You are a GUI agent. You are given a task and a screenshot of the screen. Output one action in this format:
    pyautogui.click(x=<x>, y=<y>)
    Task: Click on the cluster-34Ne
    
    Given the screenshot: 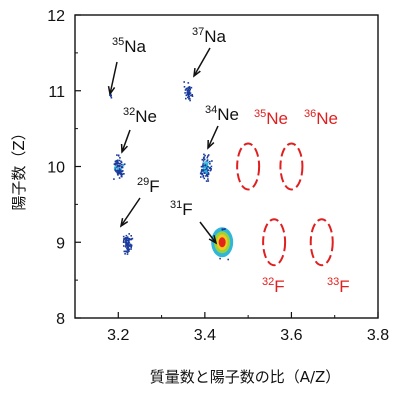 What is the action you would take?
    pyautogui.click(x=206, y=167)
    